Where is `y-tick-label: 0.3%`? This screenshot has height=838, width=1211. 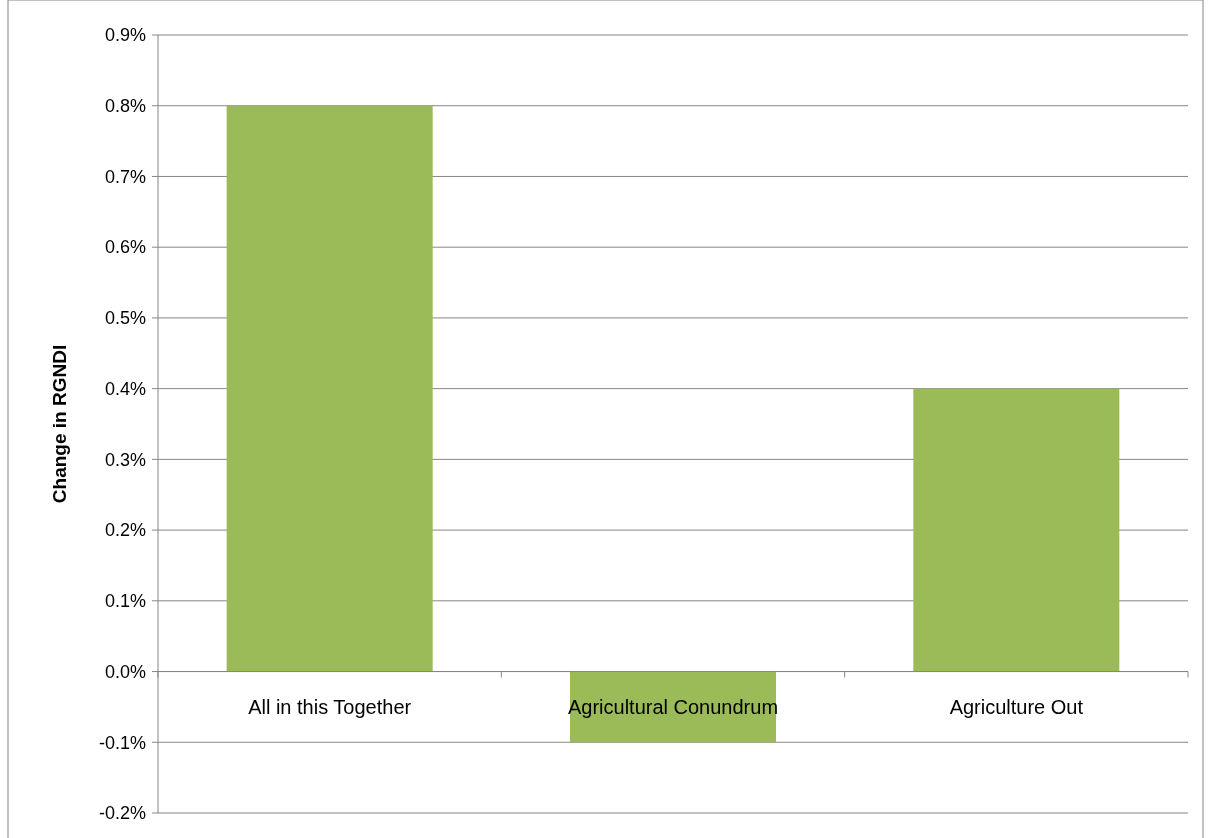 y-tick-label: 0.3% is located at coordinates (125, 459).